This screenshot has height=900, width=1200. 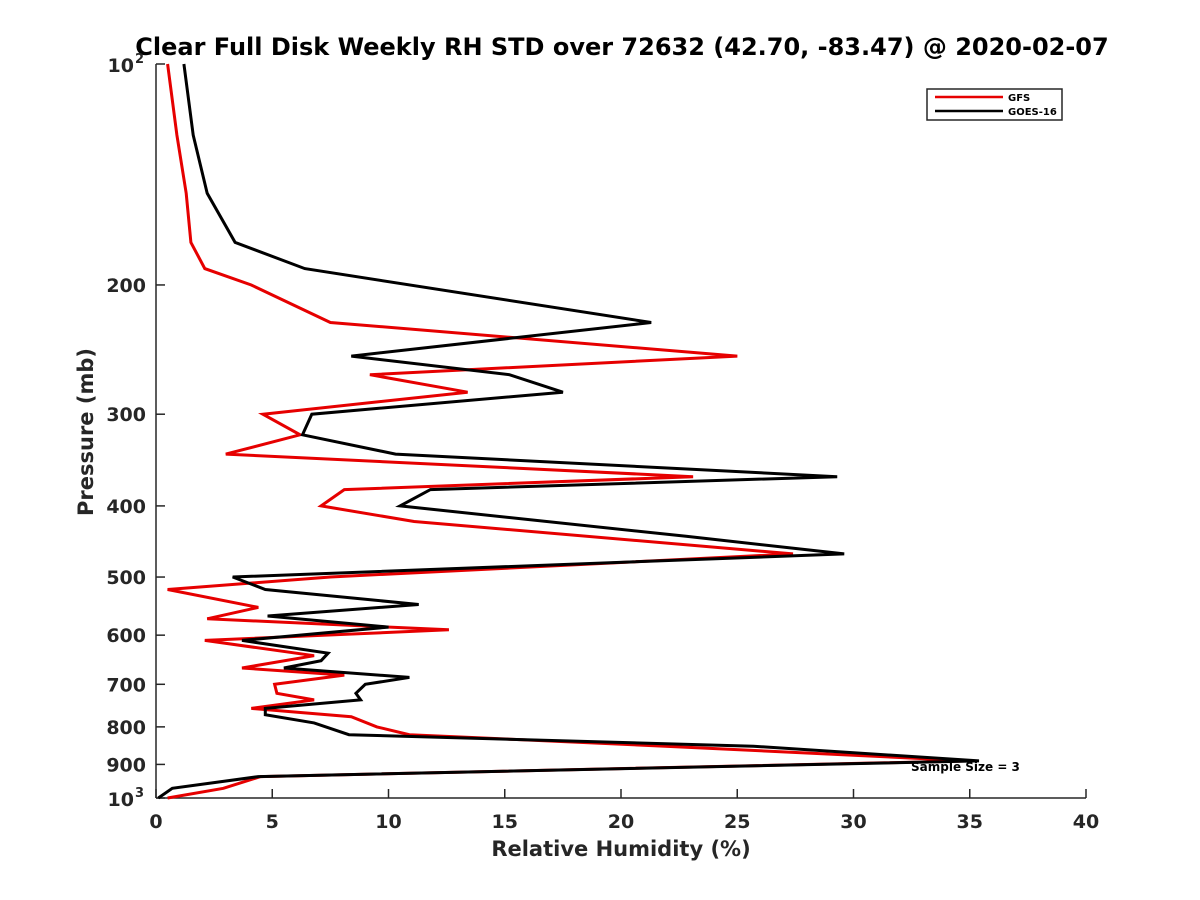 I want to click on x-axis-ticks: 0 5 10 15 20 25 30 35 40, so click(x=624, y=811).